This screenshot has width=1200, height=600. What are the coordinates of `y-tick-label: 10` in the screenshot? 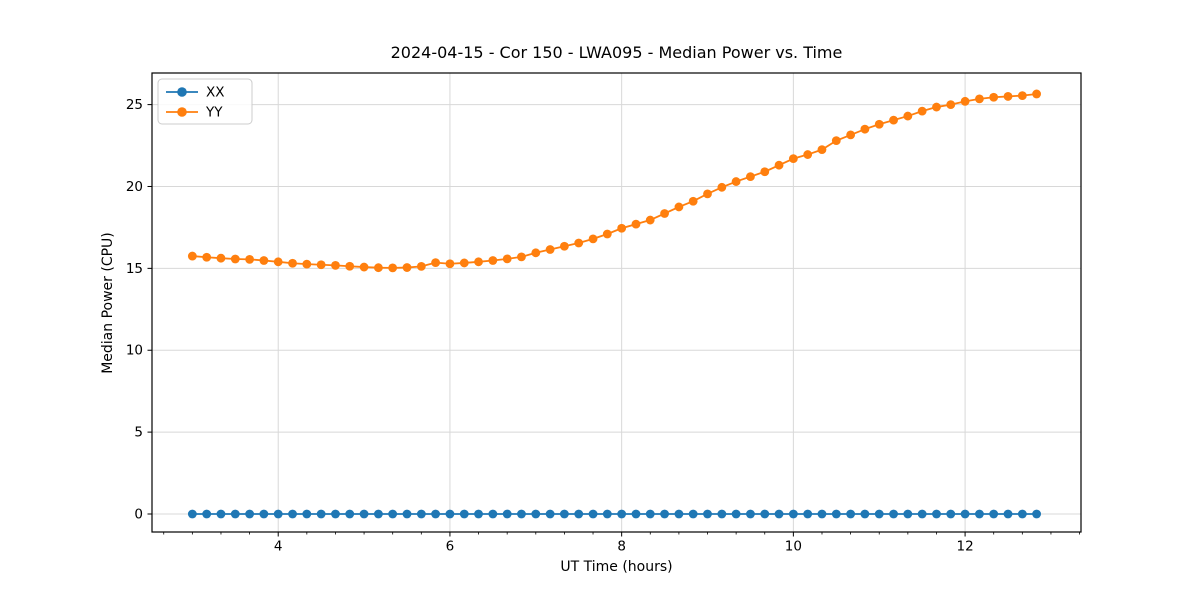 It's located at (134, 351).